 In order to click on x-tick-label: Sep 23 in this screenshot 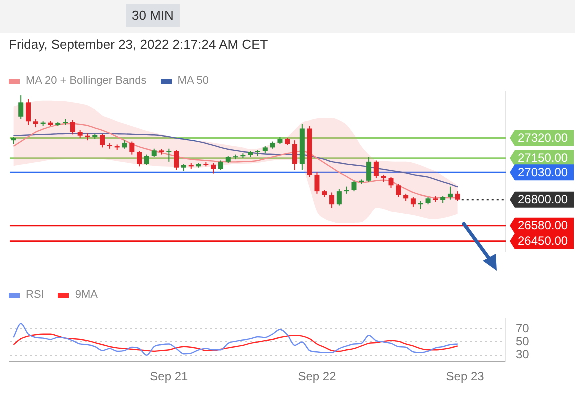, I will do `click(465, 377)`.